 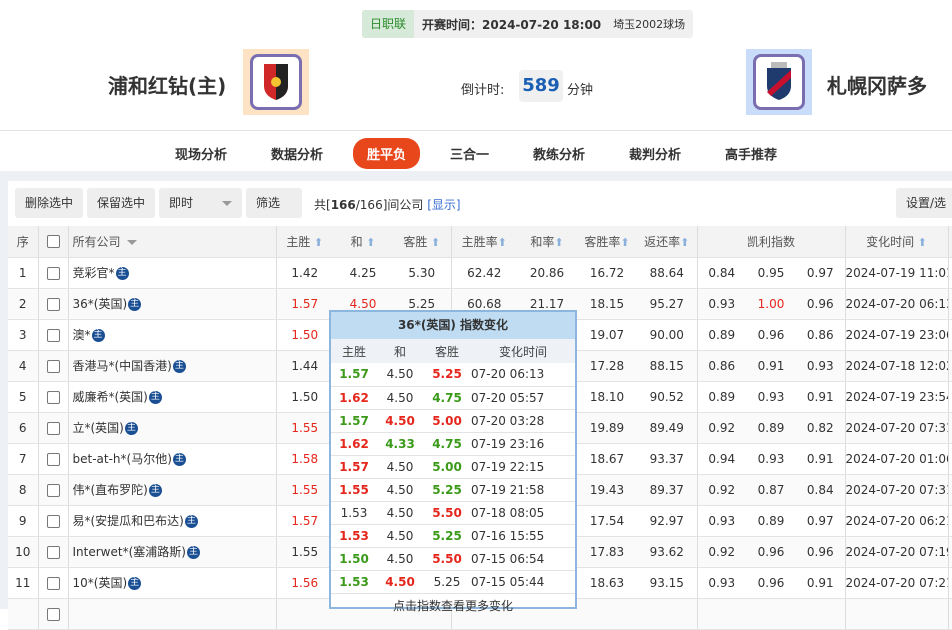 I want to click on home-odds: 1.44, so click(x=304, y=366).